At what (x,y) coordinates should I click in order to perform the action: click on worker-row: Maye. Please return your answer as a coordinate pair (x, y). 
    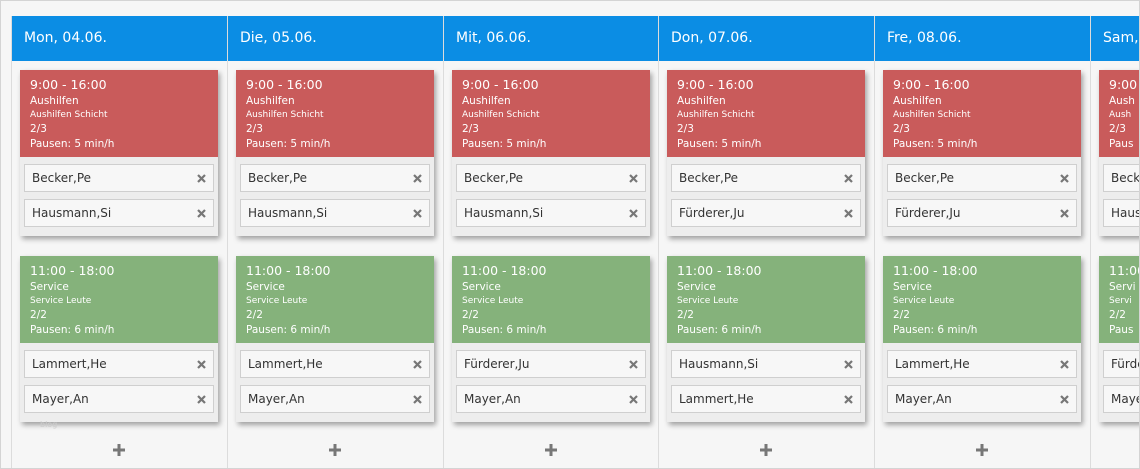
    Looking at the image, I should click on (1121, 399).